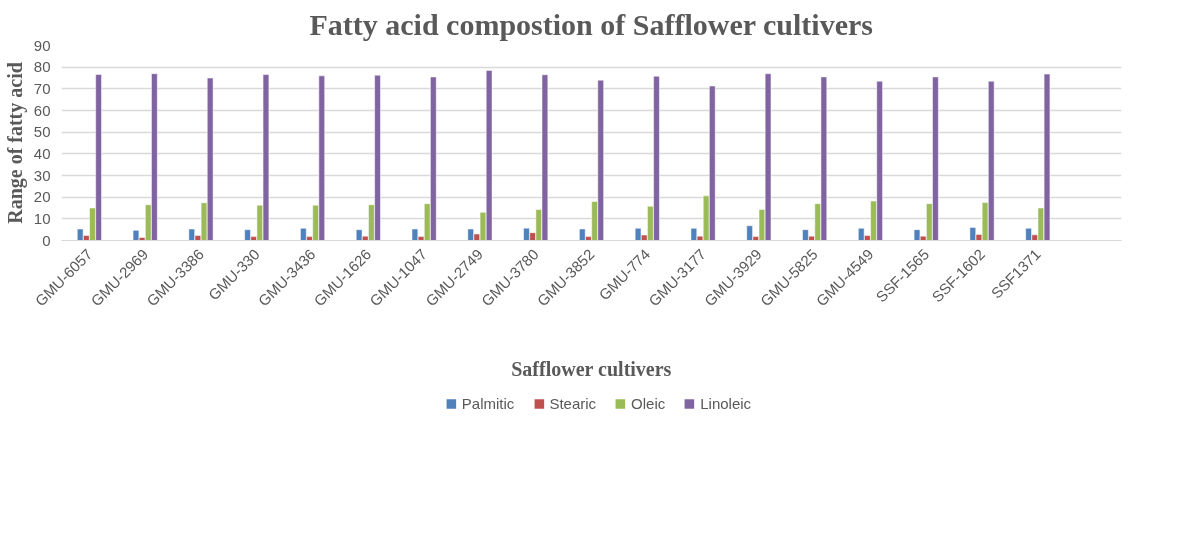 The height and width of the screenshot is (542, 1188). Describe the element at coordinates (42, 88) in the screenshot. I see `y-tick-label: 70` at that location.